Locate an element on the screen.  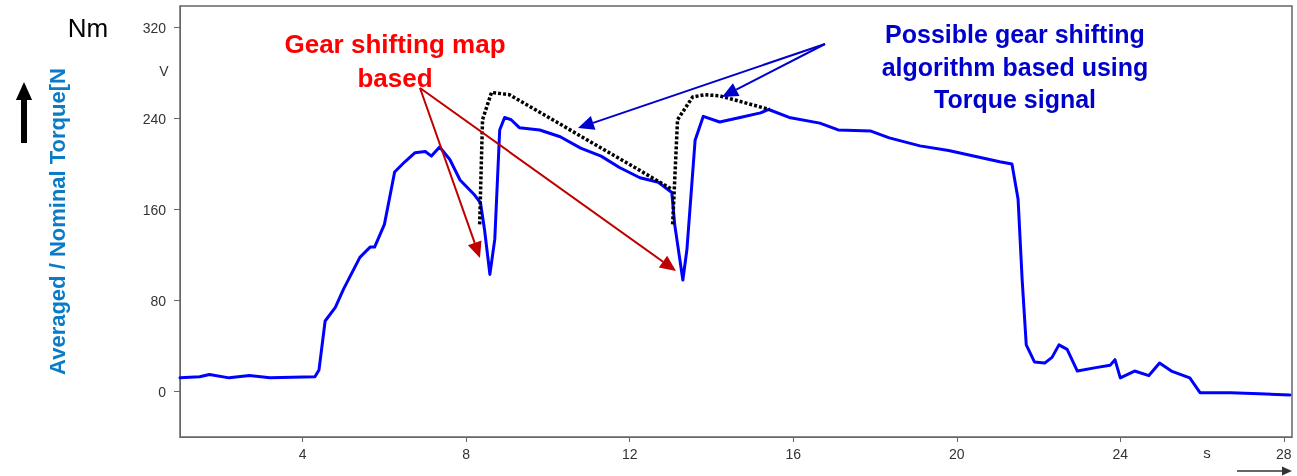
annotation: Gear shifting map based is located at coordinates (395, 61).